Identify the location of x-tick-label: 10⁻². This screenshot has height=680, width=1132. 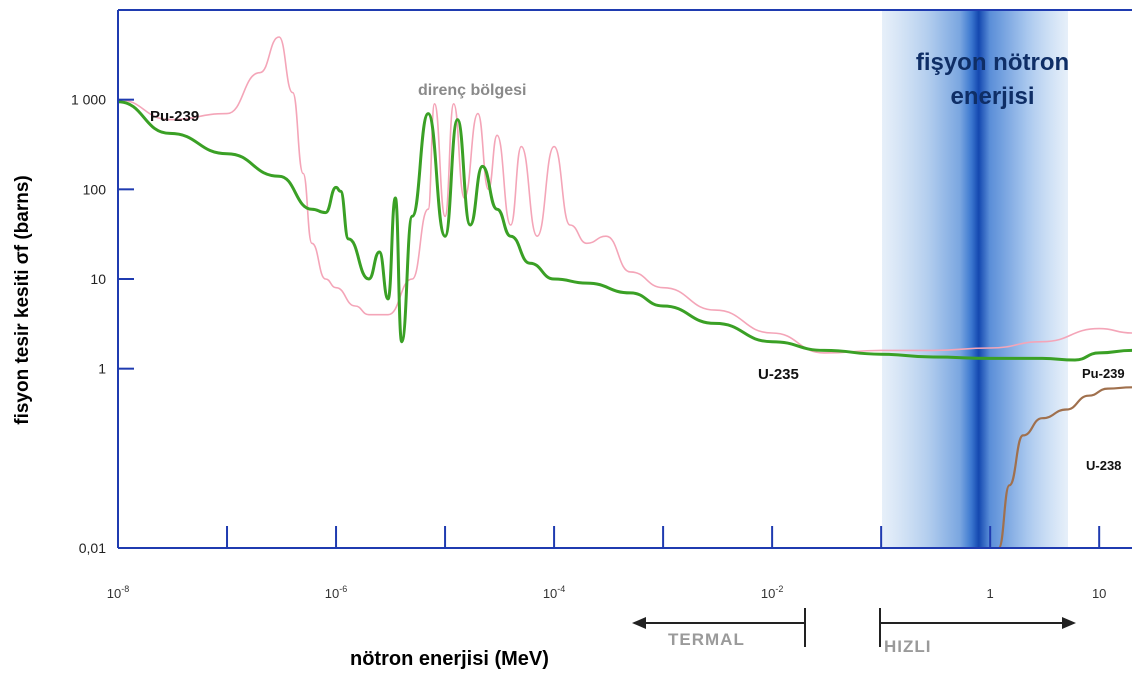
(772, 592).